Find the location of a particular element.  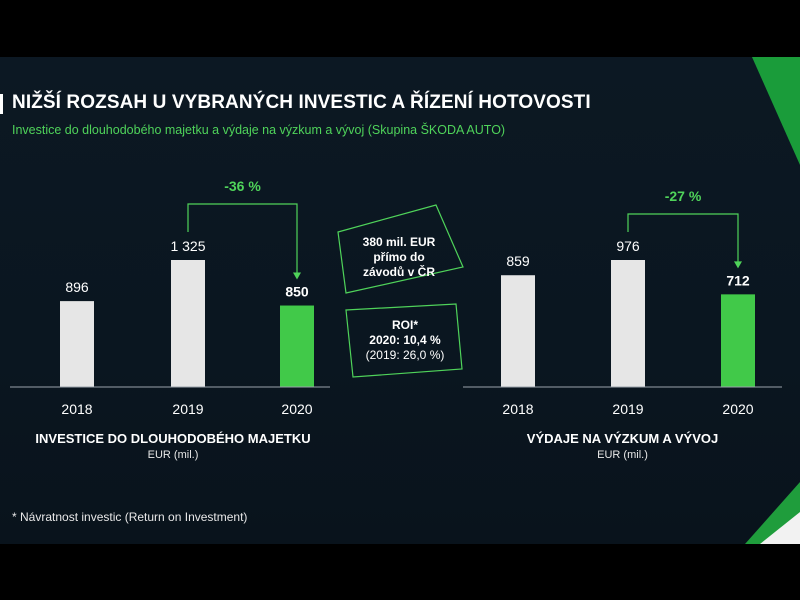

callout-frame-roi is located at coordinates (404, 340).